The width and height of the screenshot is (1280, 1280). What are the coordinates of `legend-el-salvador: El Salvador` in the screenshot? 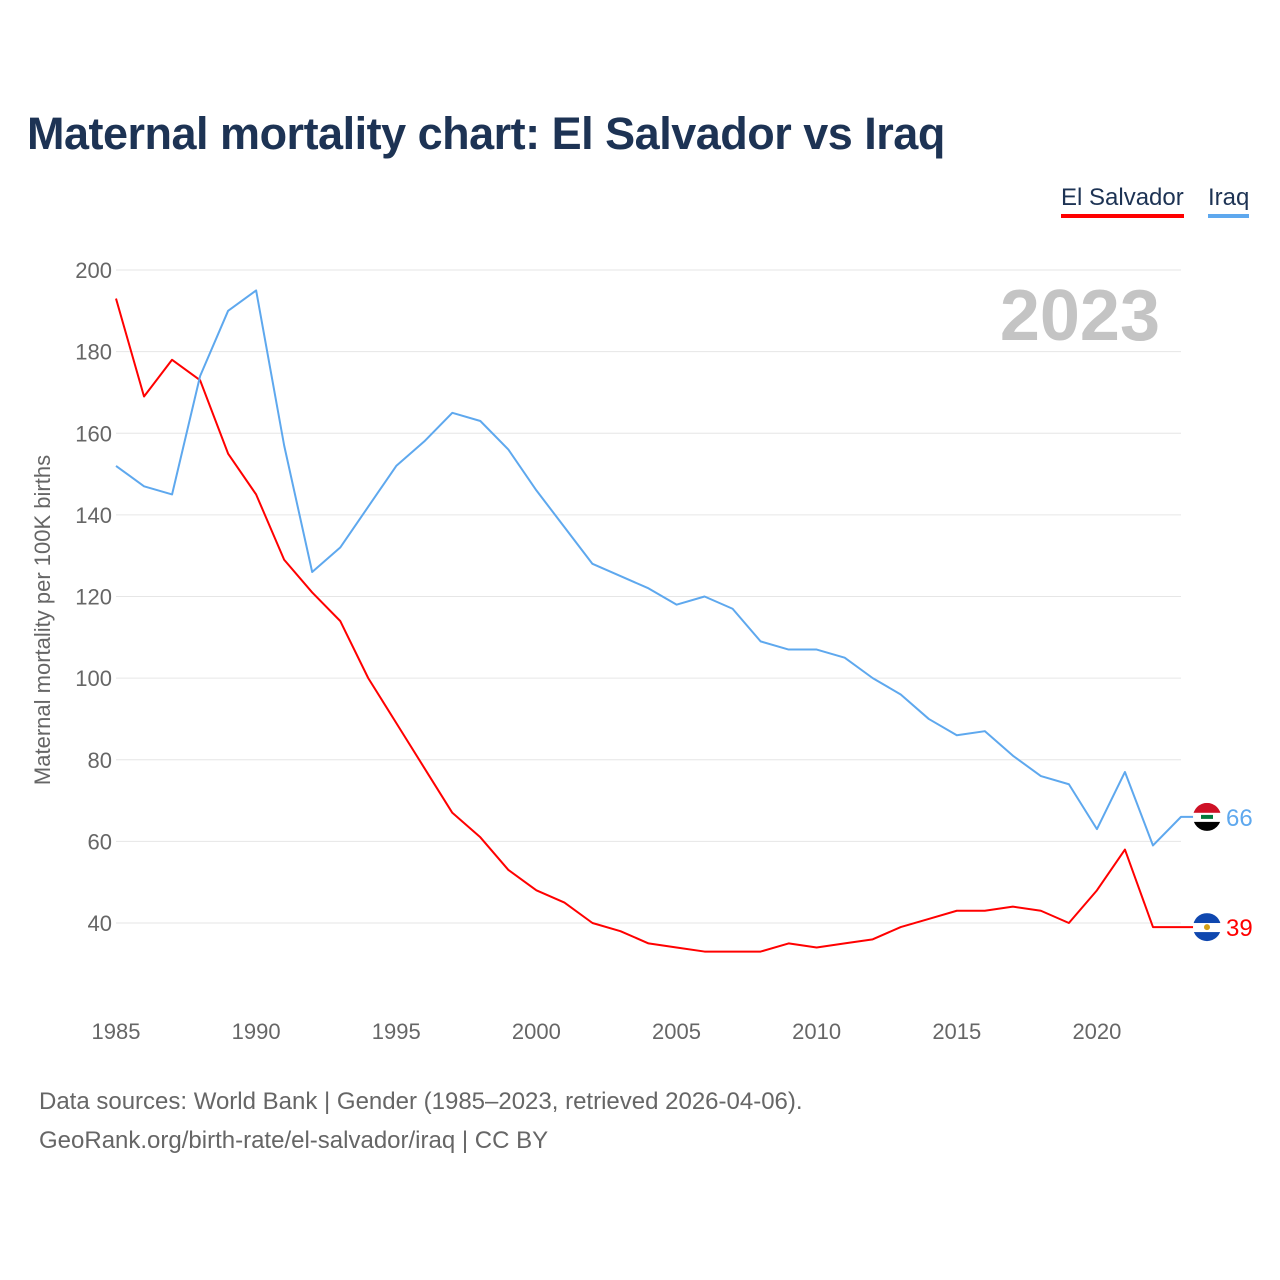 It's located at (1122, 201).